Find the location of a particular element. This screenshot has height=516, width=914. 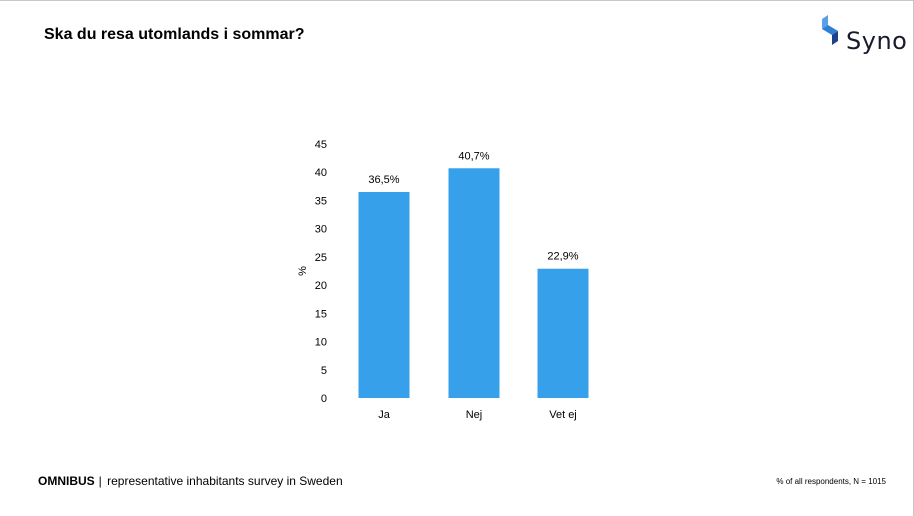

y-axis-label: % is located at coordinates (303, 271).